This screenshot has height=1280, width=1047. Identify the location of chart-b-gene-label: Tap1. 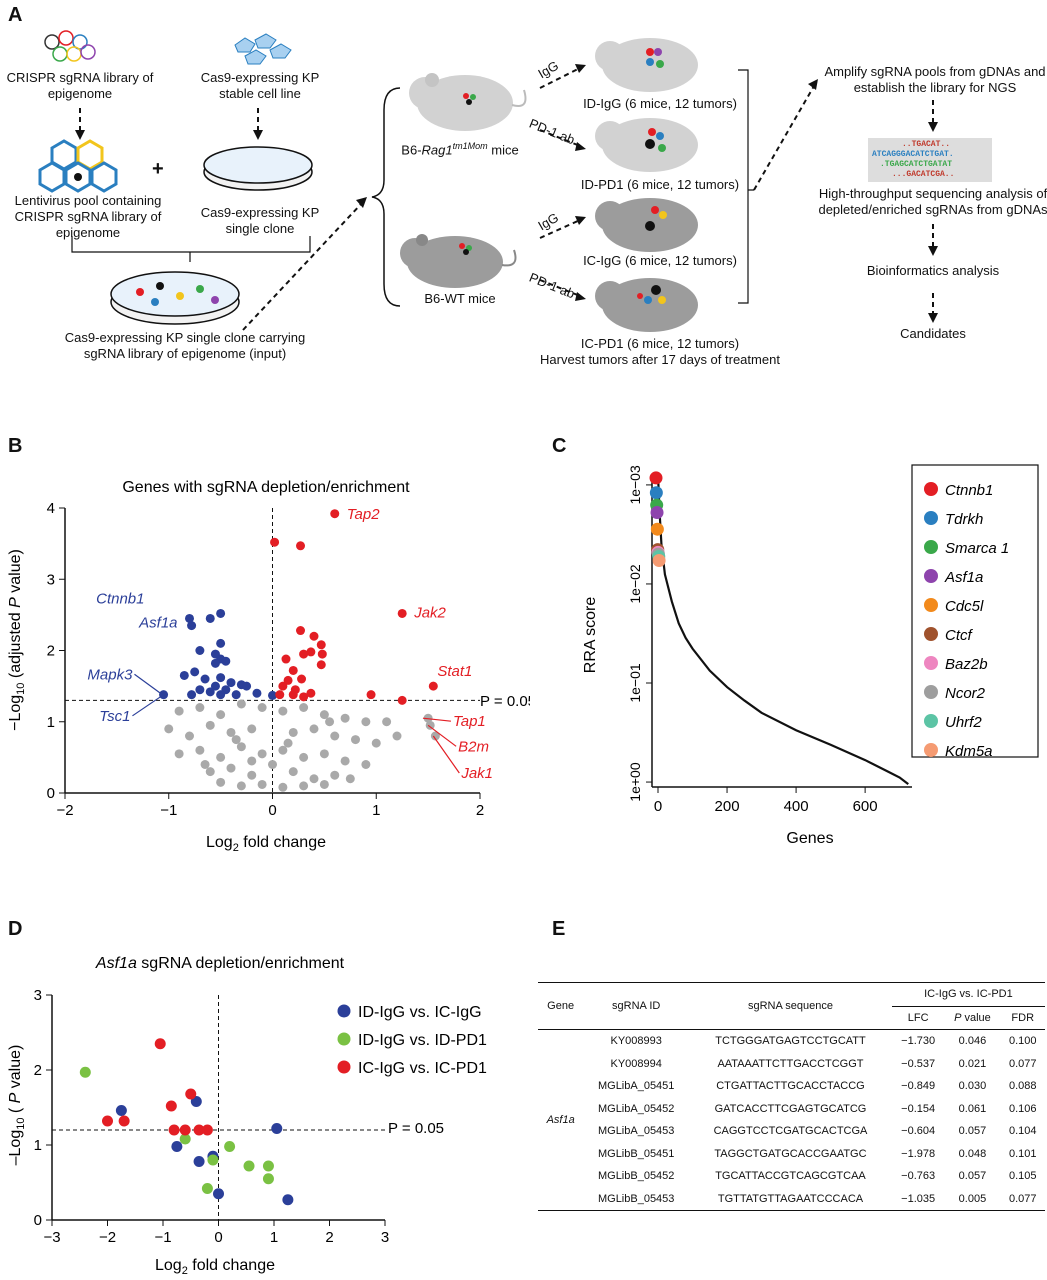
(469, 721).